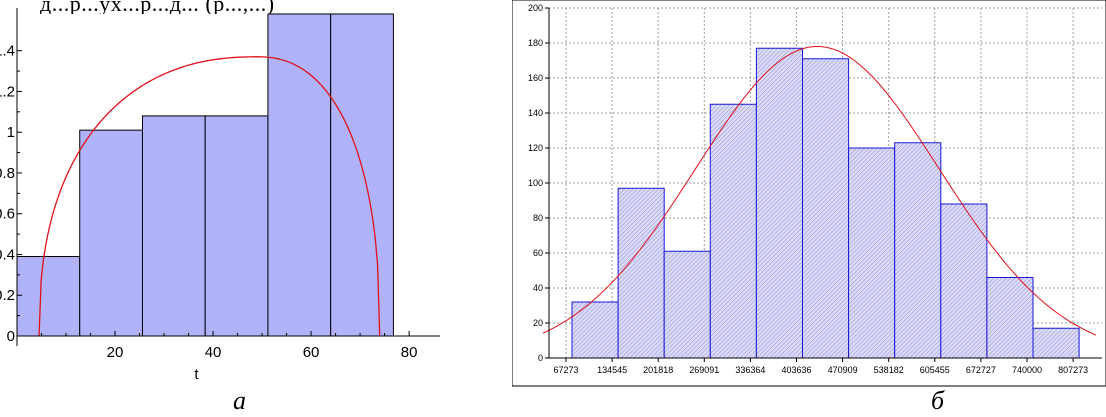  I want to click on y-tick-label: 160, so click(535, 78).